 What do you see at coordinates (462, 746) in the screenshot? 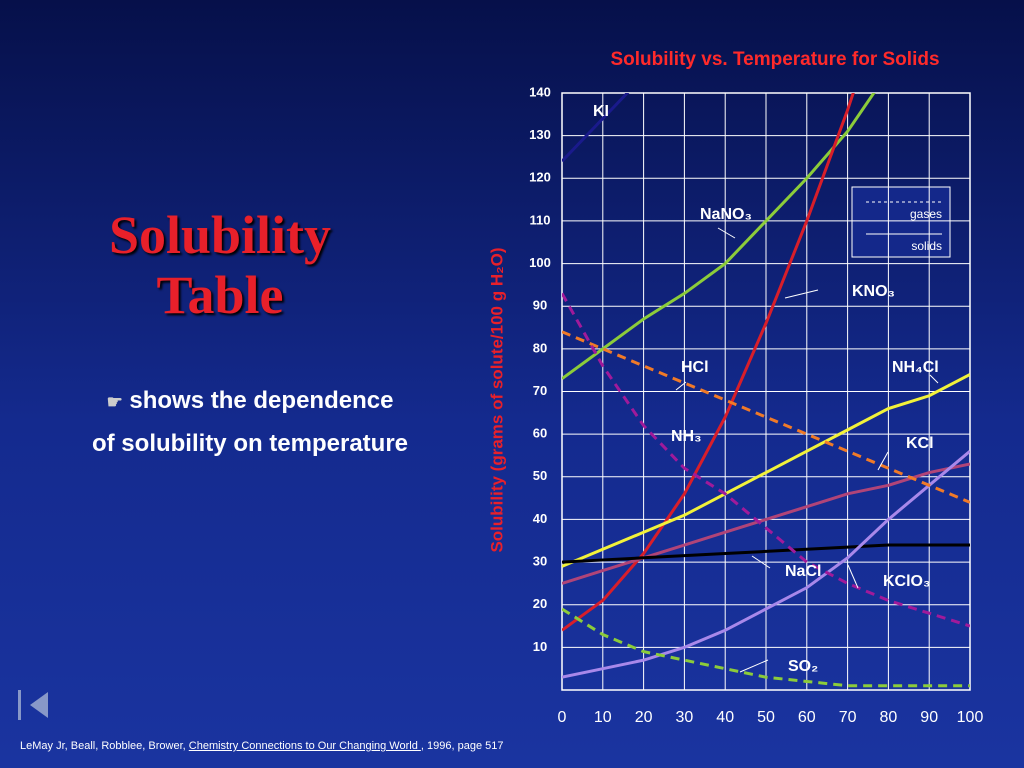
I see `footer-rest: , 1996, page 517` at bounding box center [462, 746].